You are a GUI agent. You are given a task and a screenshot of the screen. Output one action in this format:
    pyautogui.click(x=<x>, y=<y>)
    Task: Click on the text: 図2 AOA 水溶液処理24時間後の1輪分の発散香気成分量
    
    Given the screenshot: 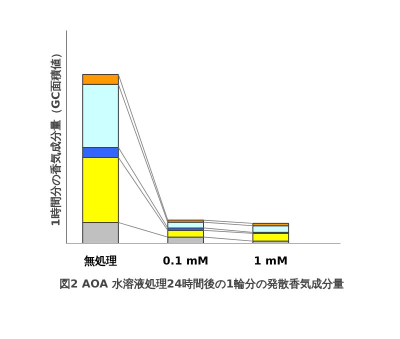 What is the action you would take?
    pyautogui.click(x=201, y=284)
    